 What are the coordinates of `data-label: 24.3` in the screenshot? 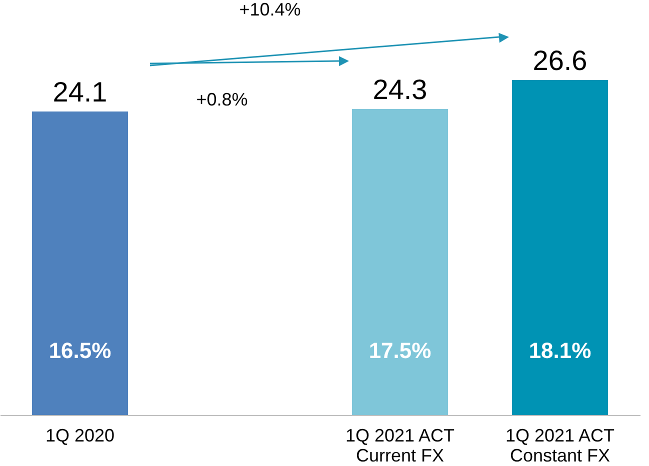 It's located at (400, 89).